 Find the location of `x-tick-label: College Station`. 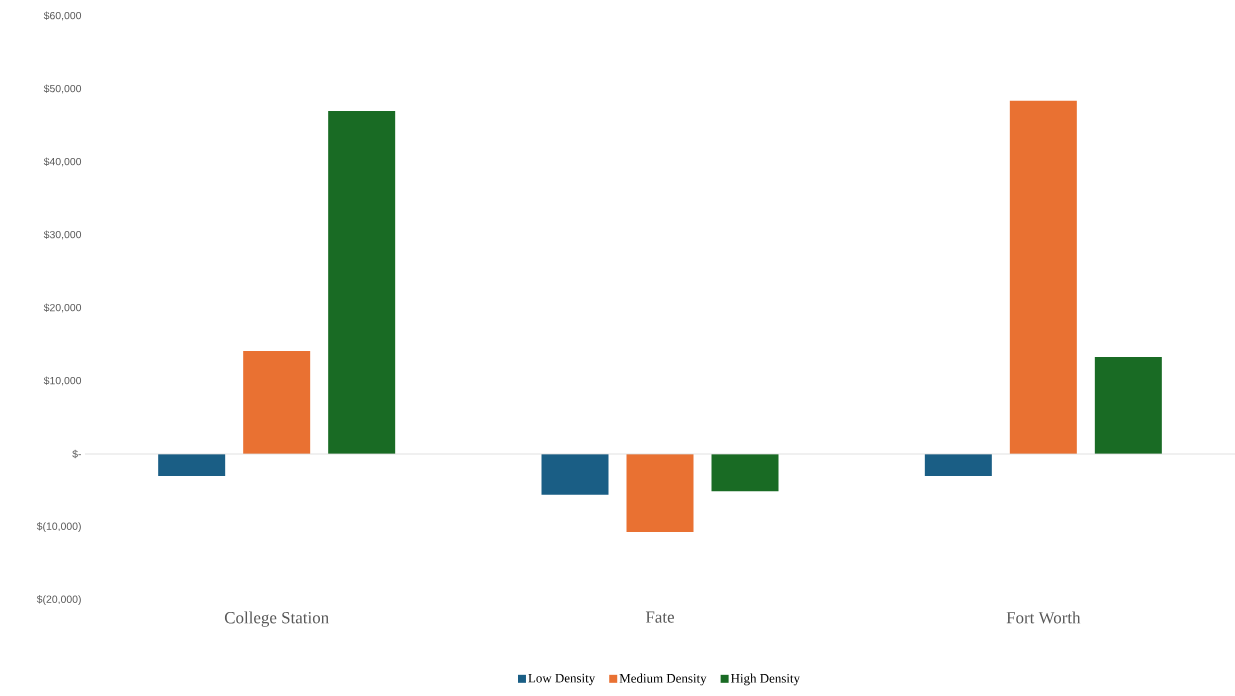

x-tick-label: College Station is located at coordinates (276, 619).